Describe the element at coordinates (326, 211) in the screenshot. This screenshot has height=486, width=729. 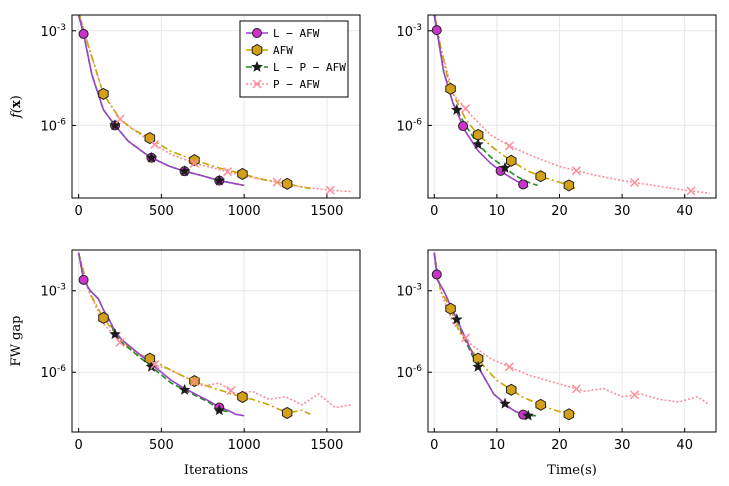
I see `x-tick-label: 1500` at that location.